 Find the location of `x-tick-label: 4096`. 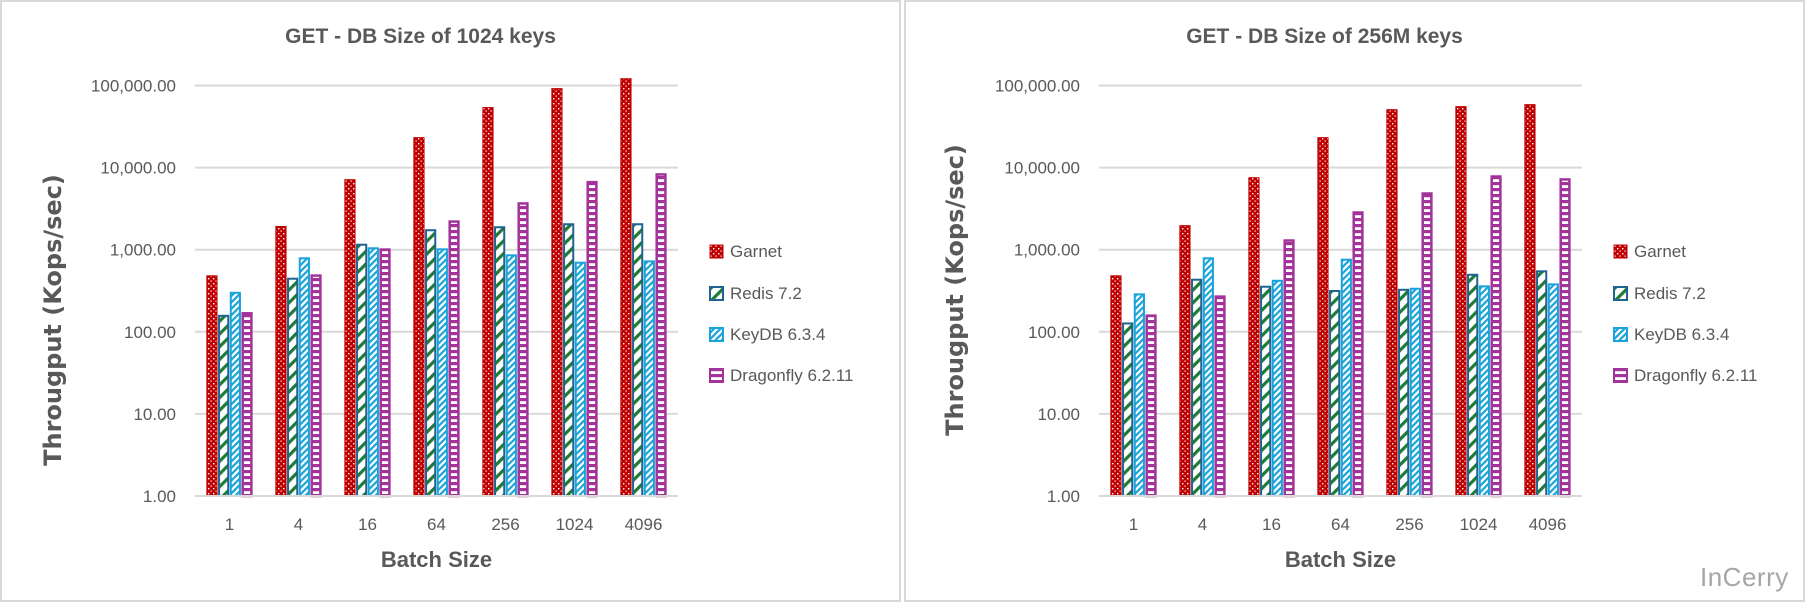

x-tick-label: 4096 is located at coordinates (644, 524).